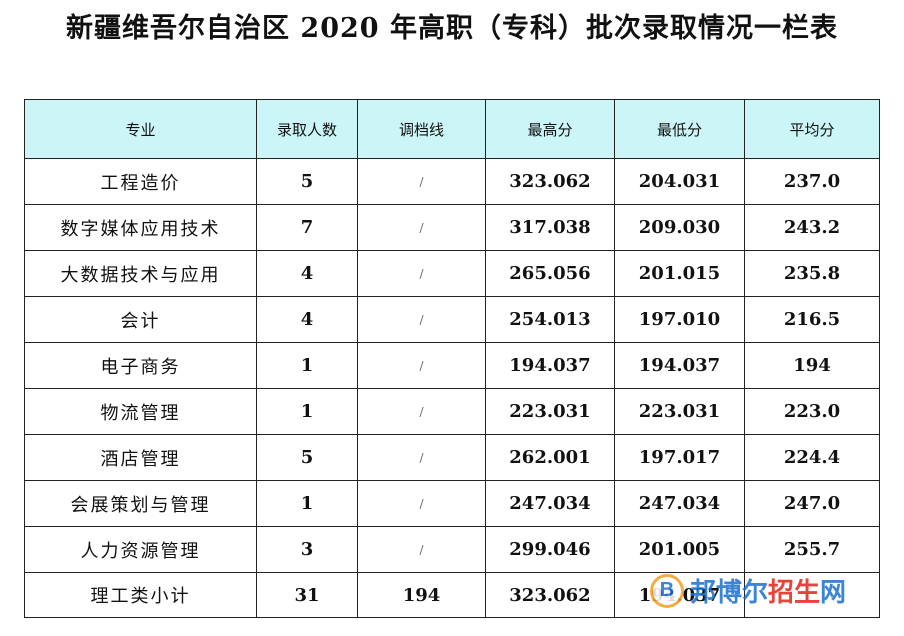  I want to click on cell-max: 317.038, so click(550, 227).